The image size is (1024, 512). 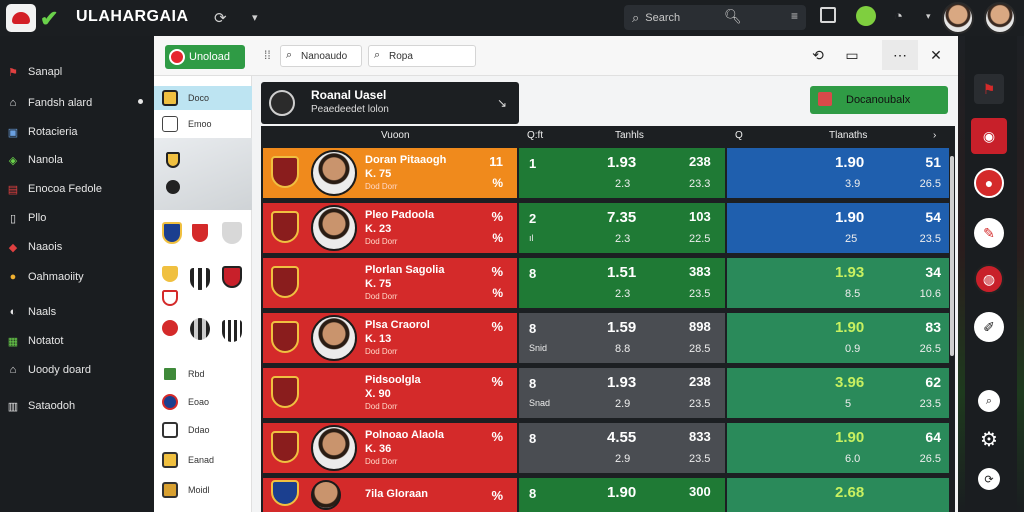 What do you see at coordinates (989, 233) in the screenshot?
I see `whistle-icon: ✎` at bounding box center [989, 233].